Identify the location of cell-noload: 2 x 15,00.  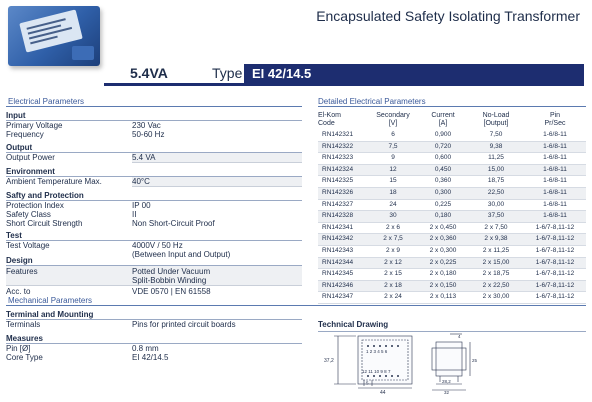
(496, 263).